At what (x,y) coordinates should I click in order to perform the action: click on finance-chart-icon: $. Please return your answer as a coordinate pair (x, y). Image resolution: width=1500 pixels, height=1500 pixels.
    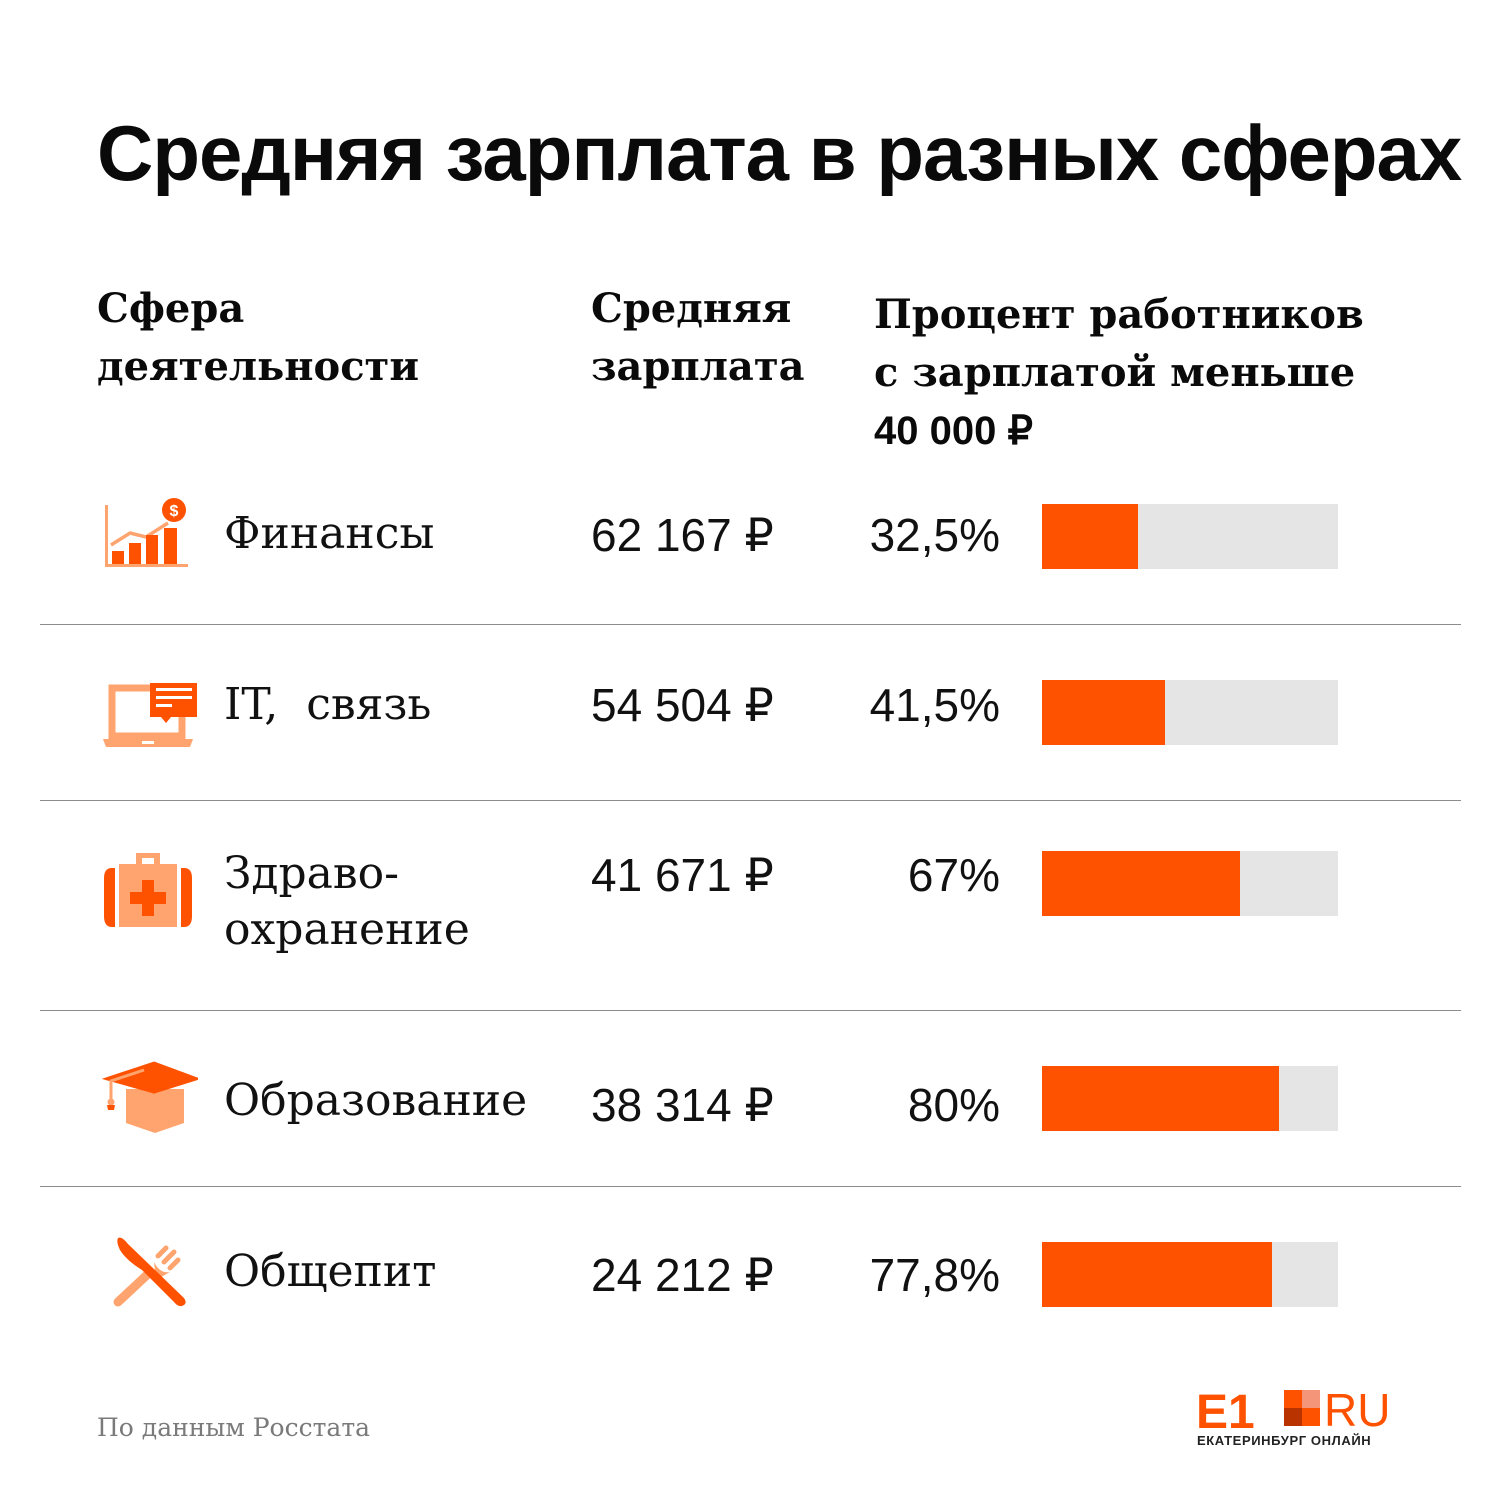
    Looking at the image, I should click on (146, 532).